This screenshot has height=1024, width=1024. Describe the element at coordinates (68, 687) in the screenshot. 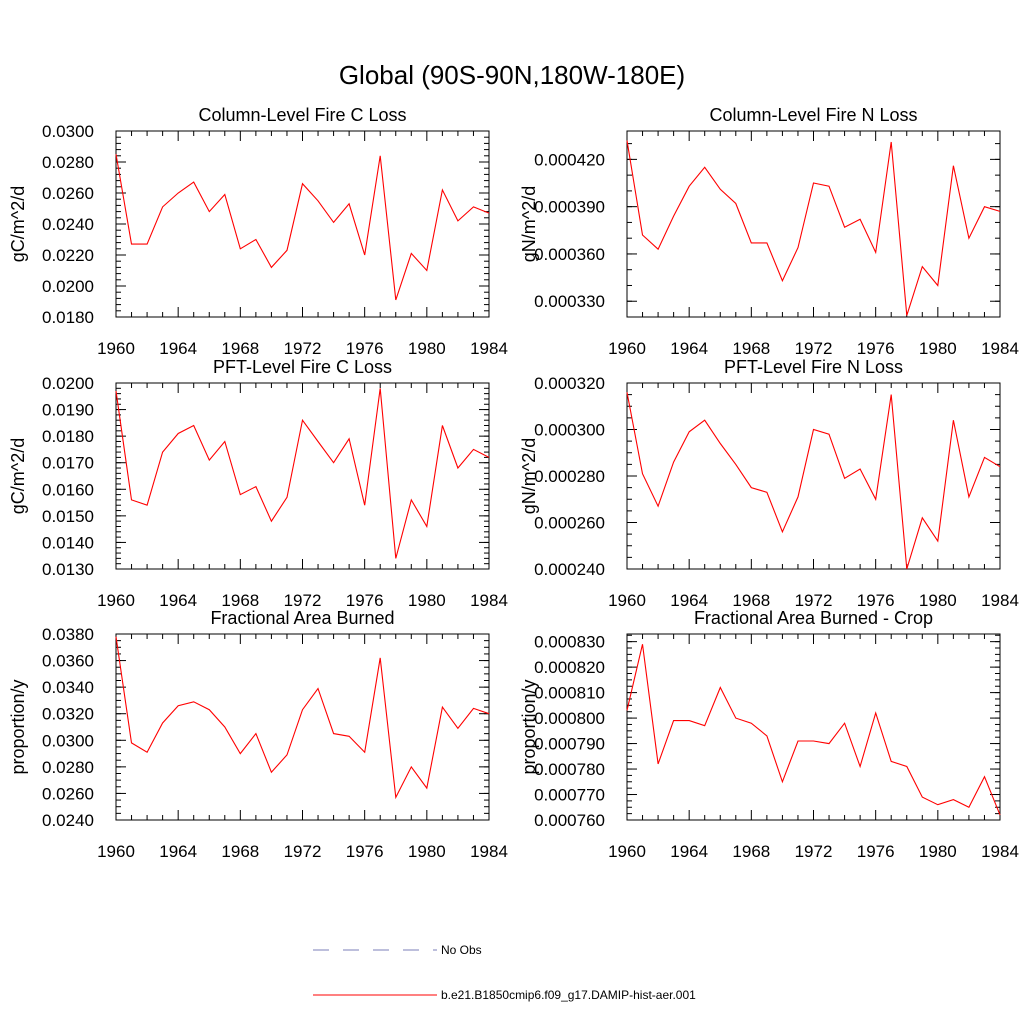

I see `y-tick-label: 0.0340` at that location.